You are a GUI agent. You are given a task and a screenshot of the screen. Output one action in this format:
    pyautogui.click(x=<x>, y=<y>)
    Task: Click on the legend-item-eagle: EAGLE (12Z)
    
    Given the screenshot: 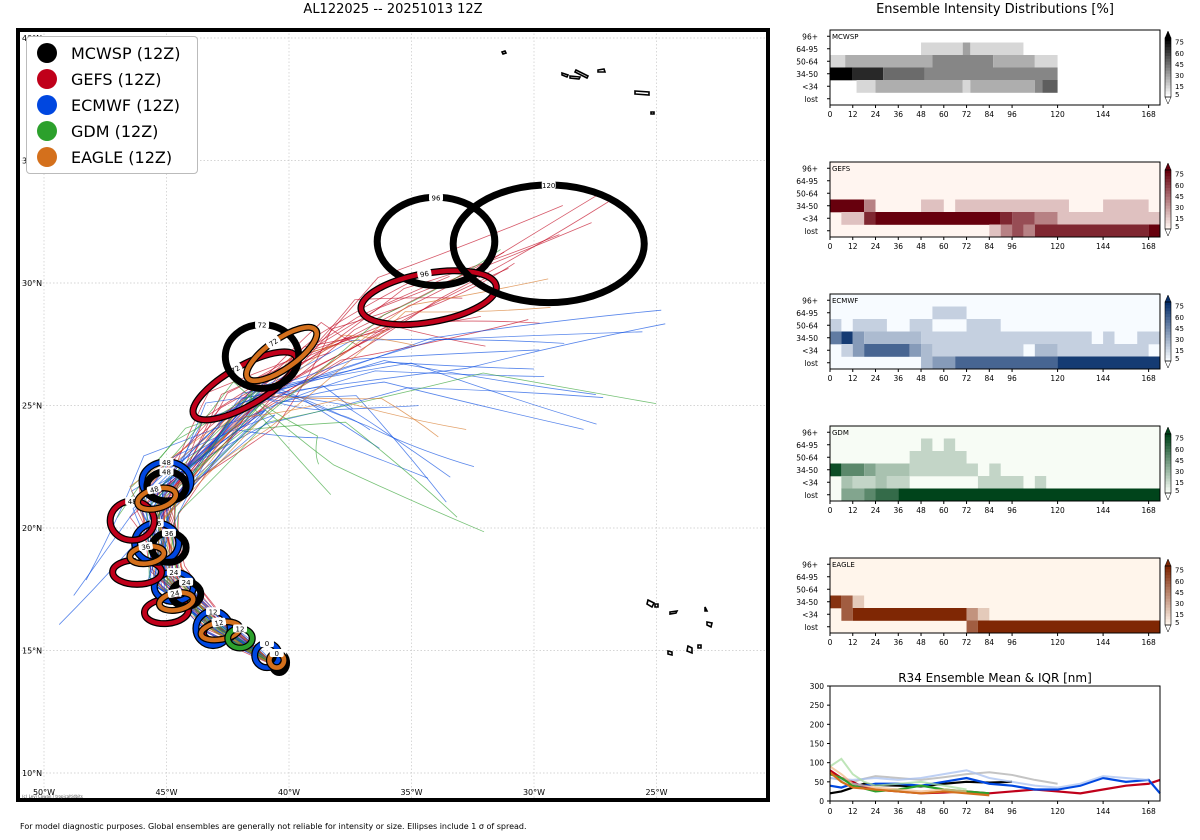 What is the action you would take?
    pyautogui.click(x=104, y=157)
    